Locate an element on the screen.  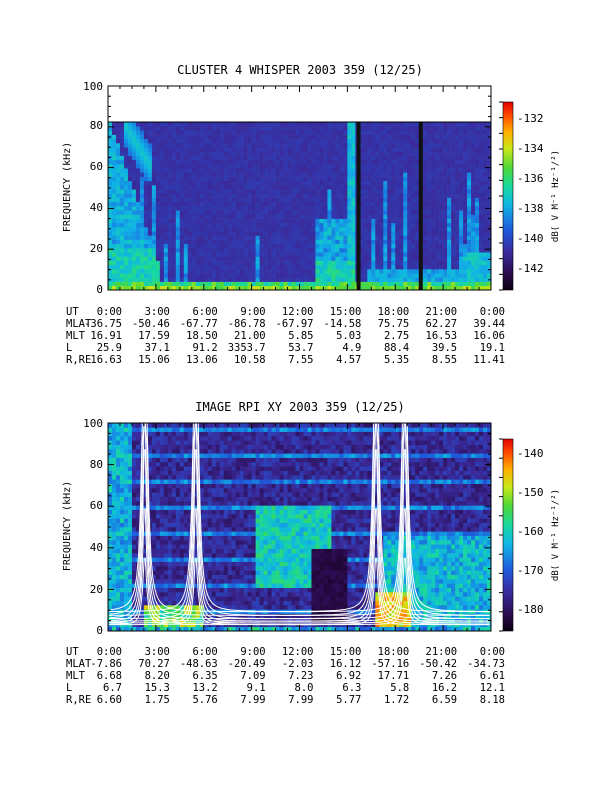
y-axis-title: FREQUENCY (kHz) is located at coordinates (67, 526).